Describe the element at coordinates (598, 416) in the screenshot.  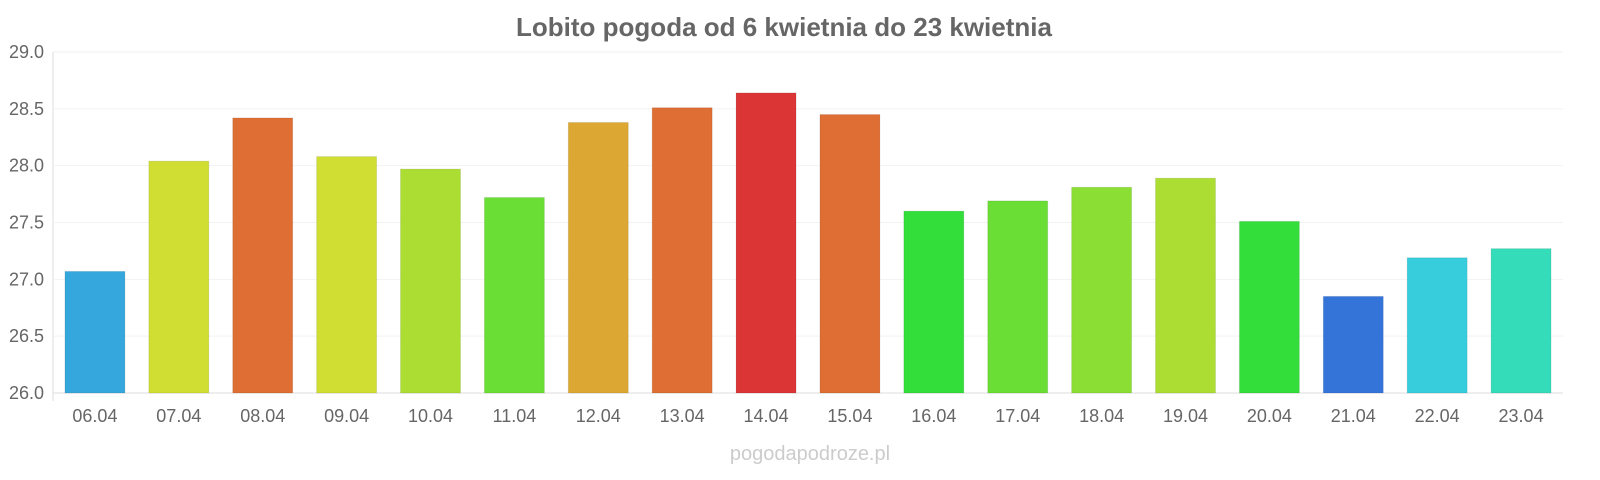
I see `x-tick-label: 12.04` at that location.